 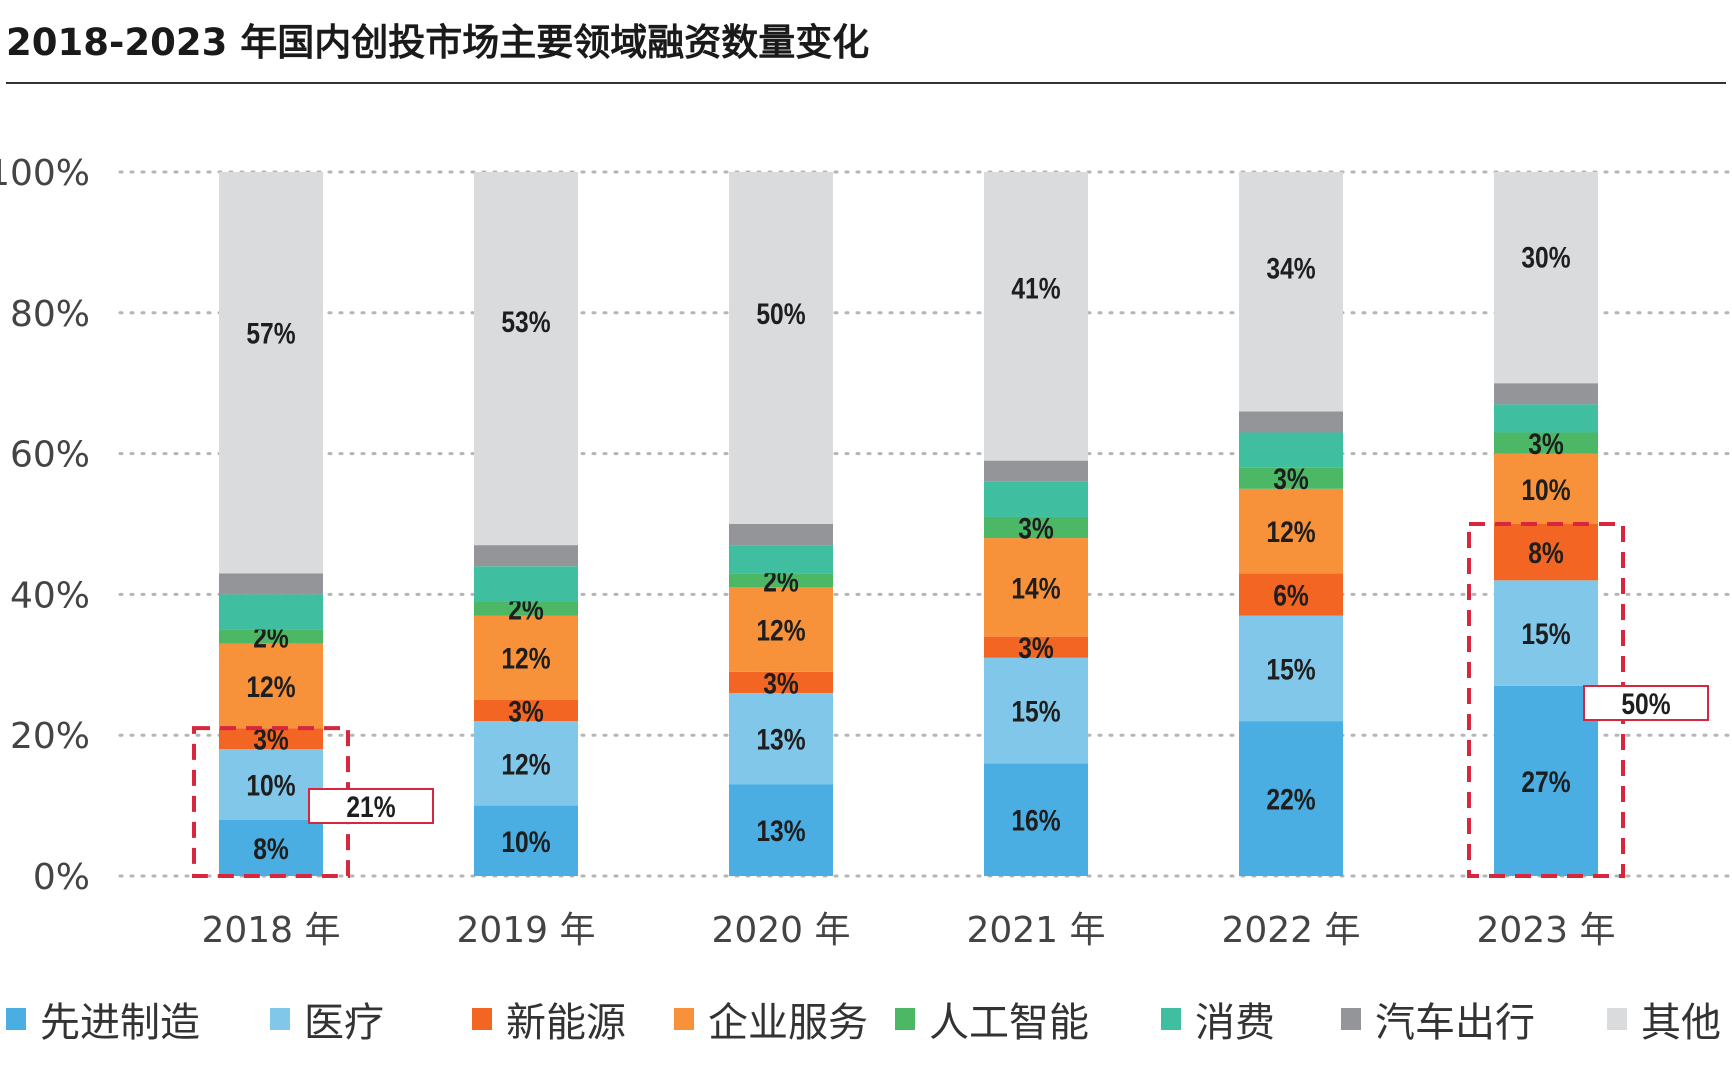 What do you see at coordinates (120, 1023) in the screenshot?
I see `legend-label: 先进制造` at bounding box center [120, 1023].